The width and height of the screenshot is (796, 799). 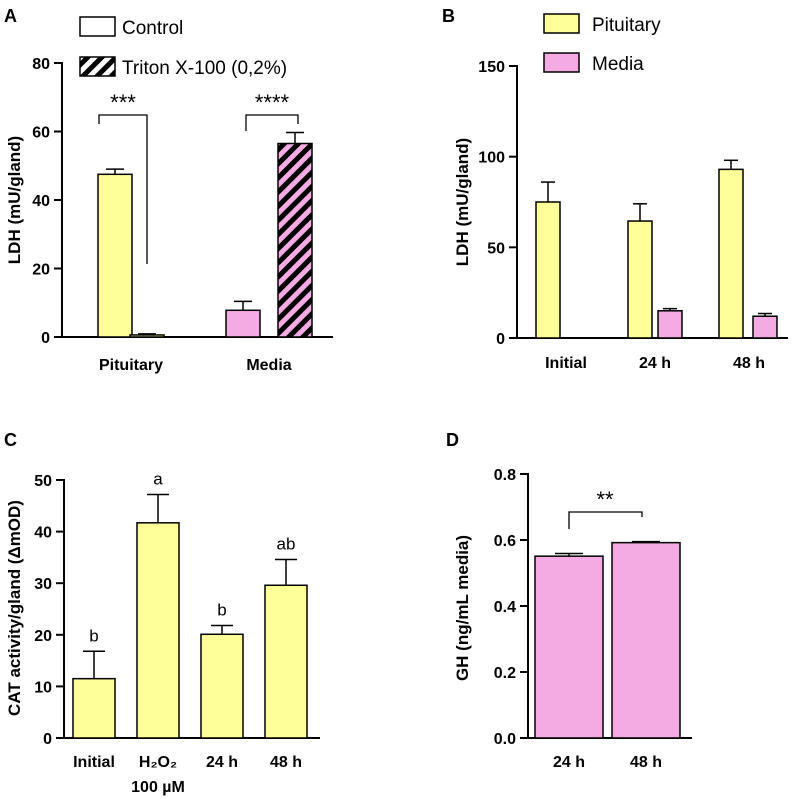 What do you see at coordinates (505, 475) in the screenshot?
I see `panel-d-y-tick-label: 0.8` at bounding box center [505, 475].